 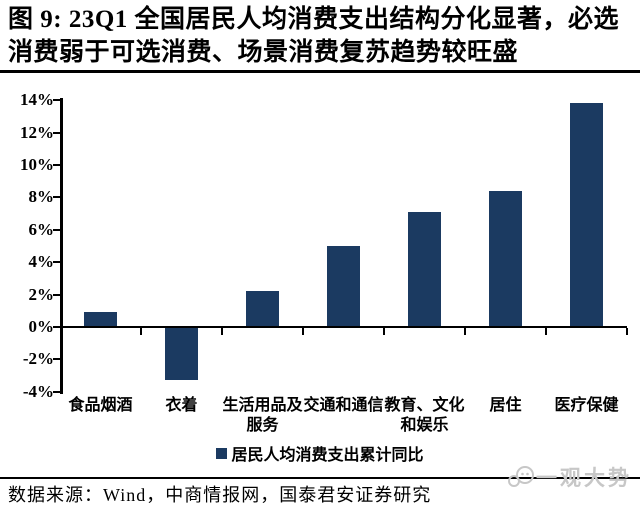 What do you see at coordinates (41, 229) in the screenshot?
I see `y-axis-tick-label: 6%` at bounding box center [41, 229].